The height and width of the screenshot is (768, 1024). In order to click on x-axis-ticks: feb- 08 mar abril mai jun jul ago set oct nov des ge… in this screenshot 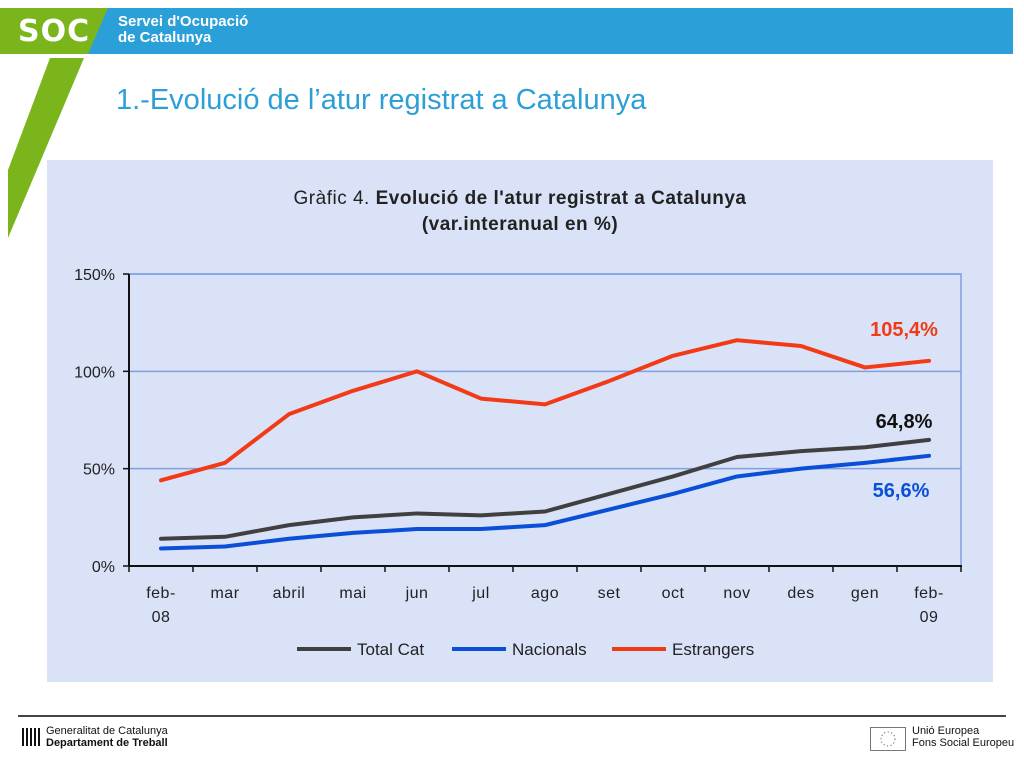, I will do `click(545, 596)`.